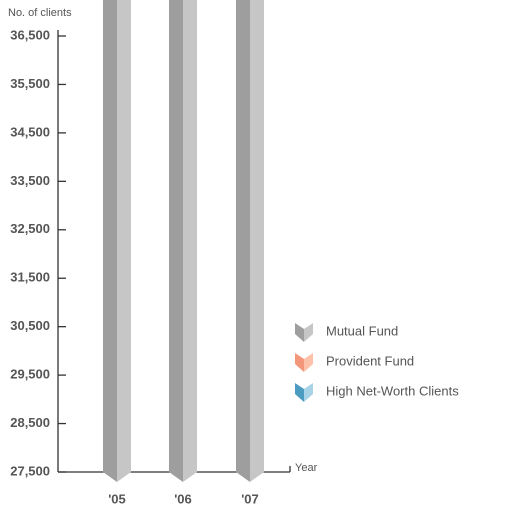 The image size is (512, 520). Describe the element at coordinates (362, 330) in the screenshot. I see `legend-label: Mutual Fund` at that location.